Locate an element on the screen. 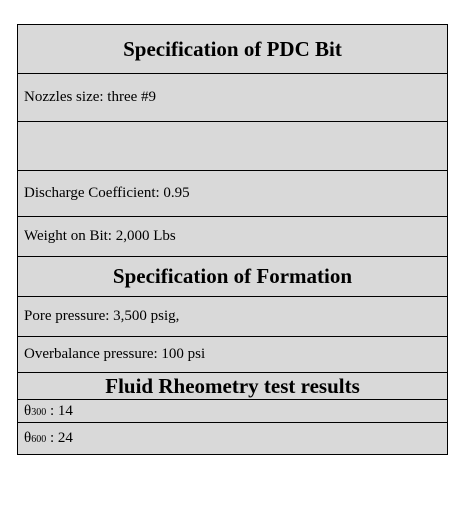 This screenshot has width=473, height=508. theta-600-subscript: 600 is located at coordinates (39, 439).